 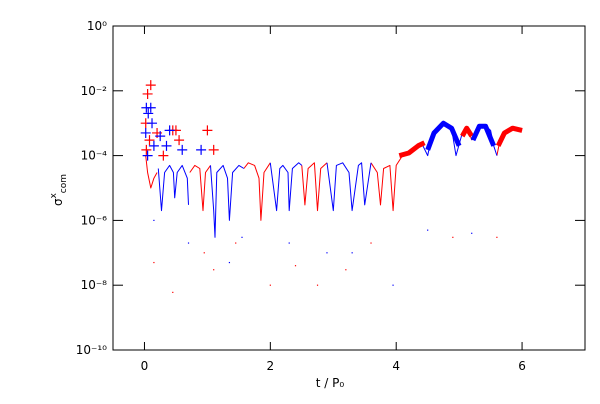 I want to click on x-tick-label: 6, so click(x=522, y=366).